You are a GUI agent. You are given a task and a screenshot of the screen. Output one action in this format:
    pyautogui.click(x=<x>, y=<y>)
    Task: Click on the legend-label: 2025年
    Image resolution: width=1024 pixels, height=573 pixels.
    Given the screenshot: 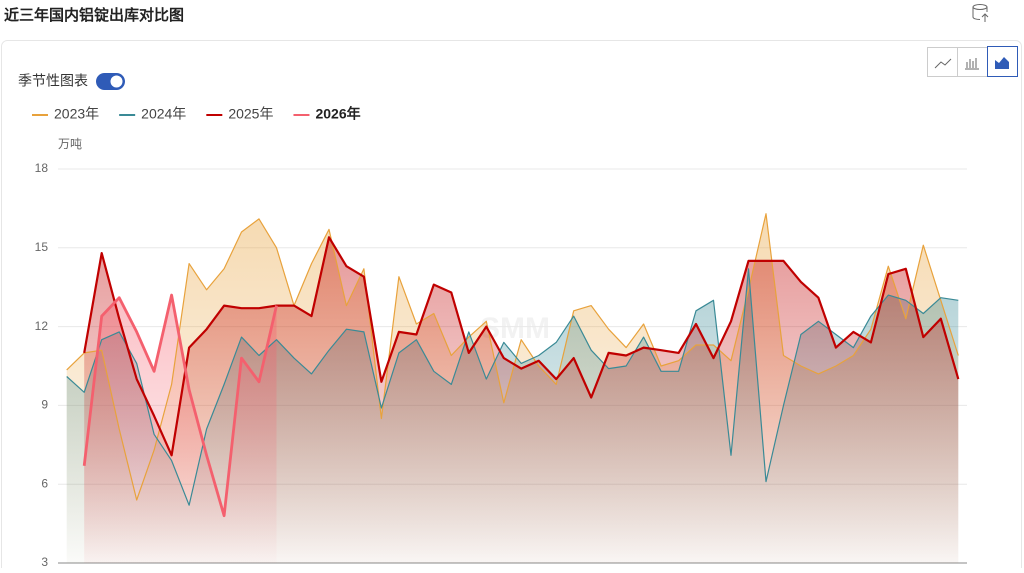 What is the action you would take?
    pyautogui.click(x=250, y=114)
    